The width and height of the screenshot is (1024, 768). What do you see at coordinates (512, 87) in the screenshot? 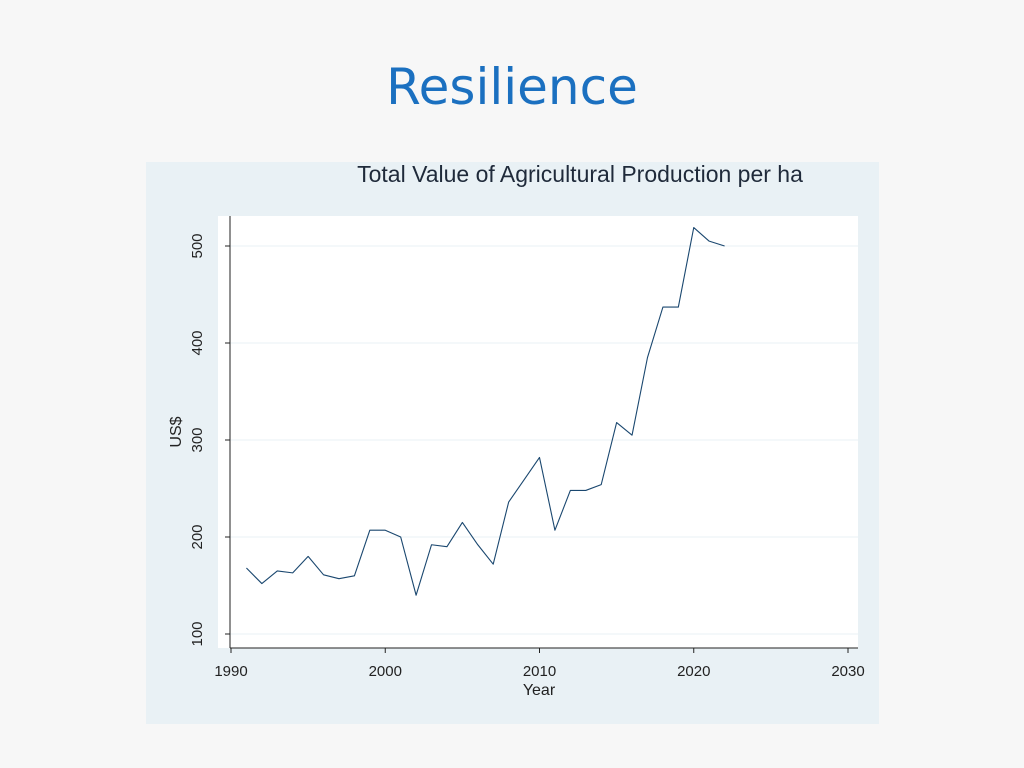
I see `slide-title: Resilience` at bounding box center [512, 87].